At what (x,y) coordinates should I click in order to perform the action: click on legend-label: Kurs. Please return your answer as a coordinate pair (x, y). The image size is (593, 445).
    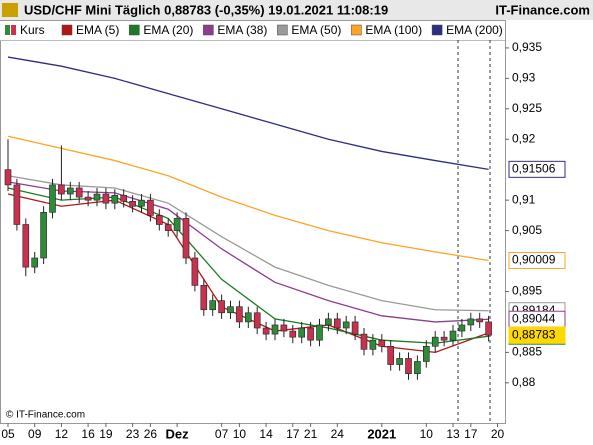
    Looking at the image, I should click on (32, 30).